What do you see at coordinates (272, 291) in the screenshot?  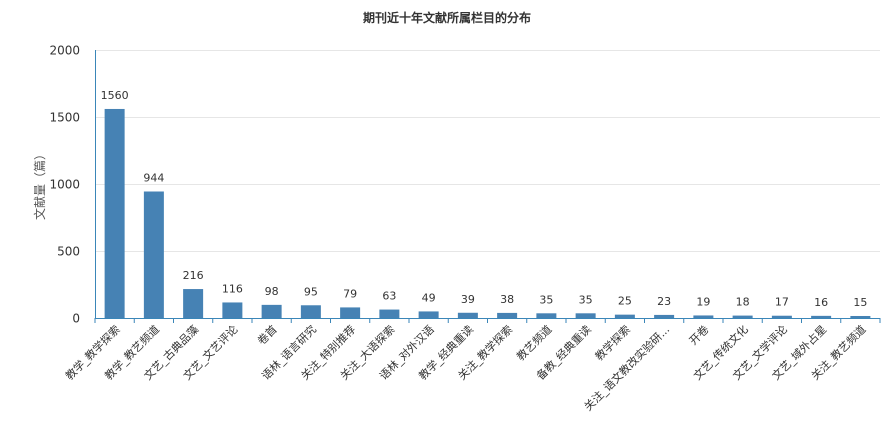 I see `data-label: 98` at bounding box center [272, 291].